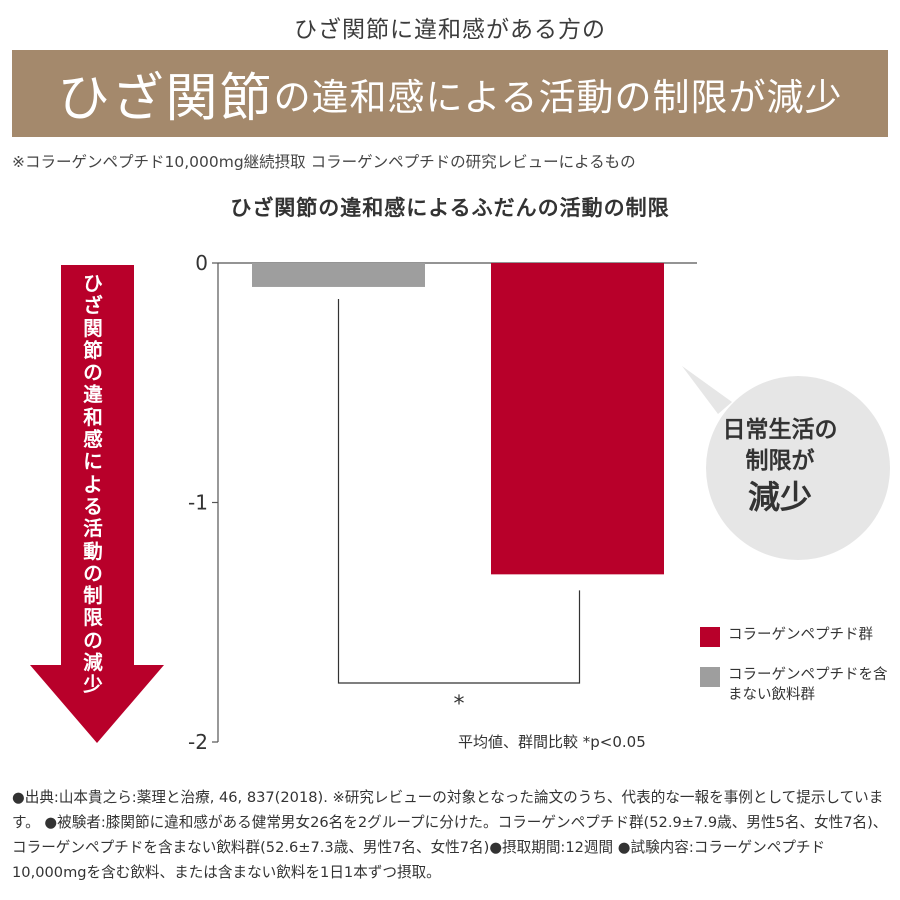 The height and width of the screenshot is (900, 900). I want to click on legend-label-collagen: コラーゲンペプチド群, so click(800, 635).